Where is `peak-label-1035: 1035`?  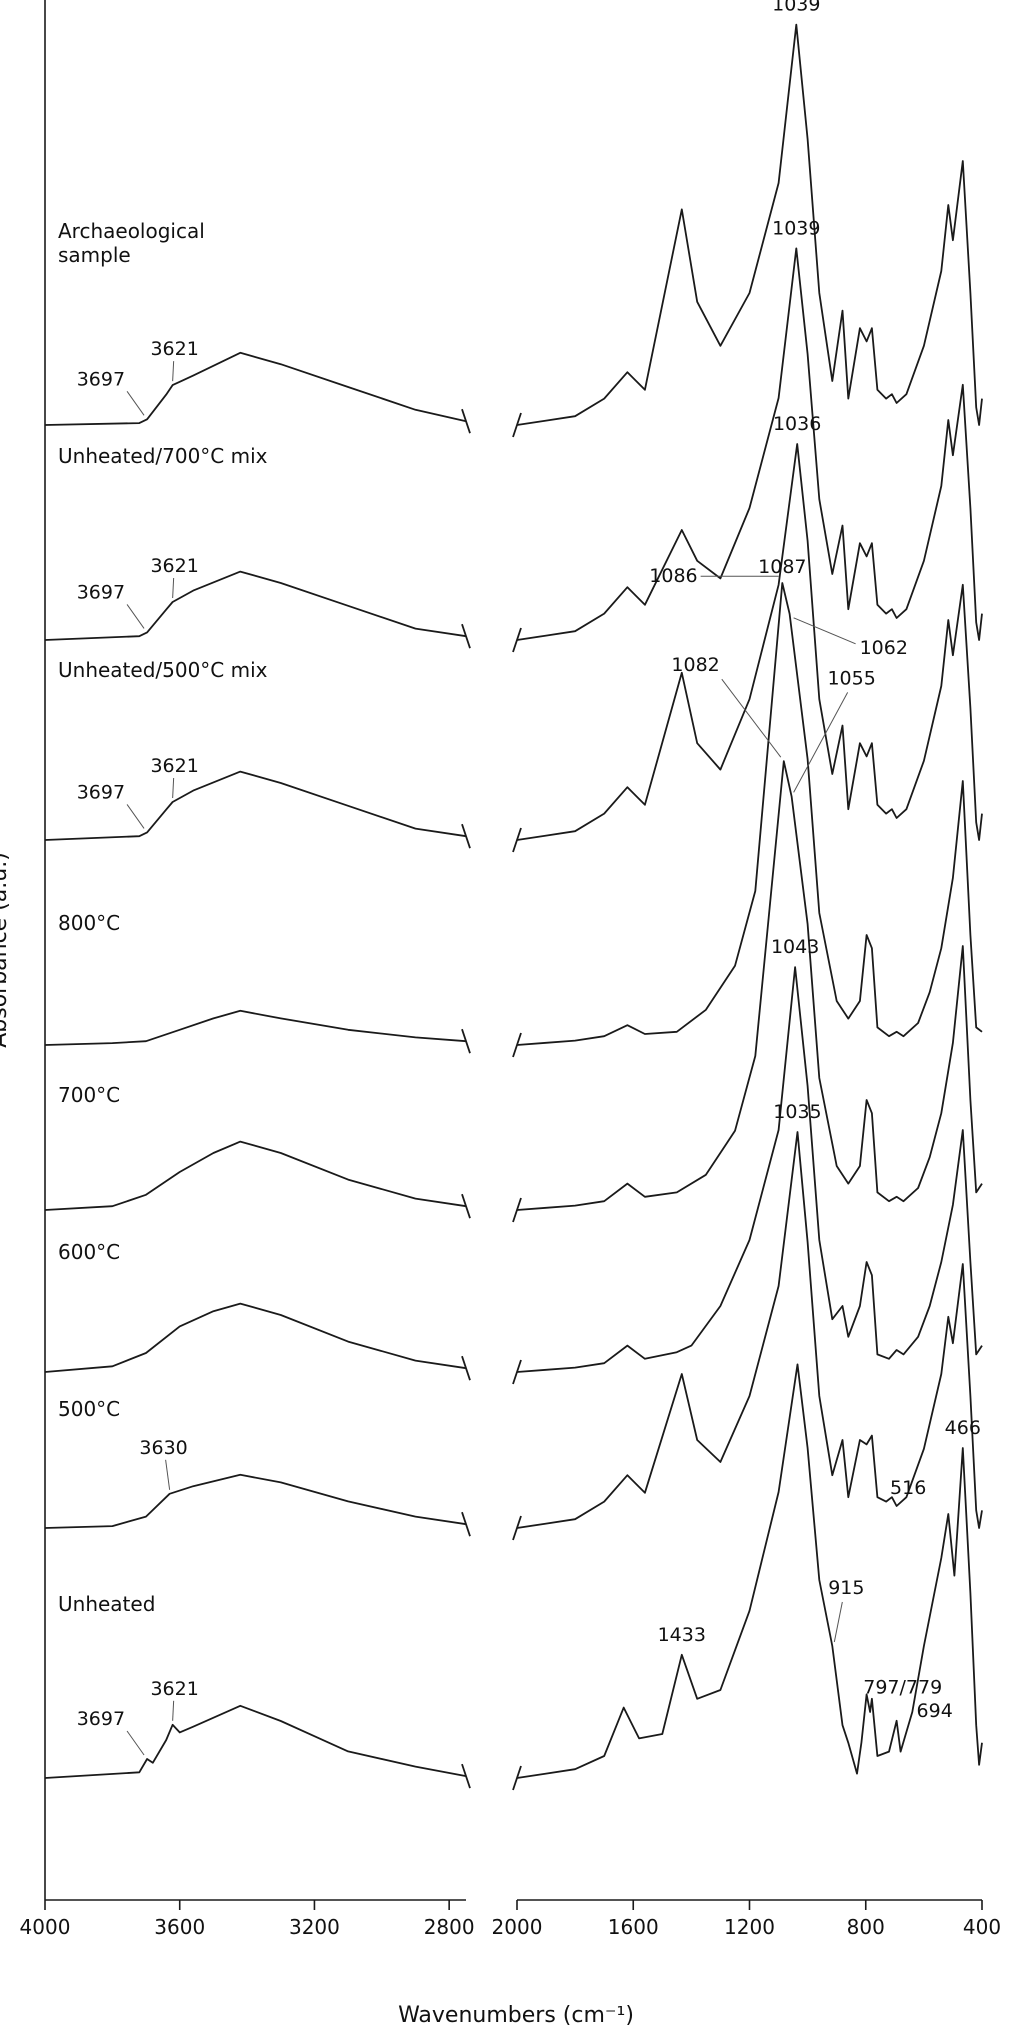 peak-label-1035: 1035 is located at coordinates (797, 1112).